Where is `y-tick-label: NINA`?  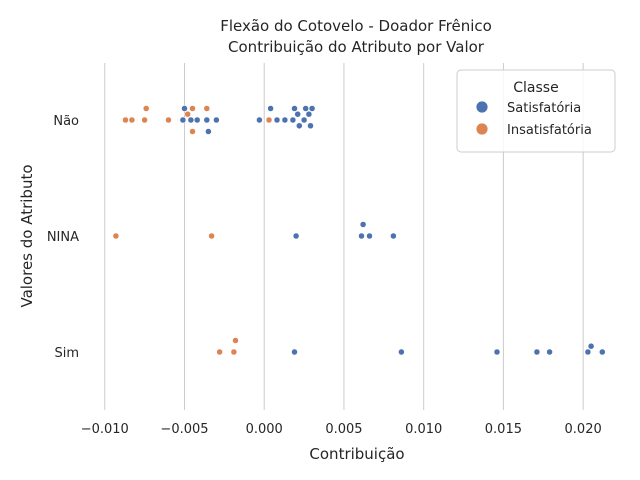 y-tick-label: NINA is located at coordinates (63, 237).